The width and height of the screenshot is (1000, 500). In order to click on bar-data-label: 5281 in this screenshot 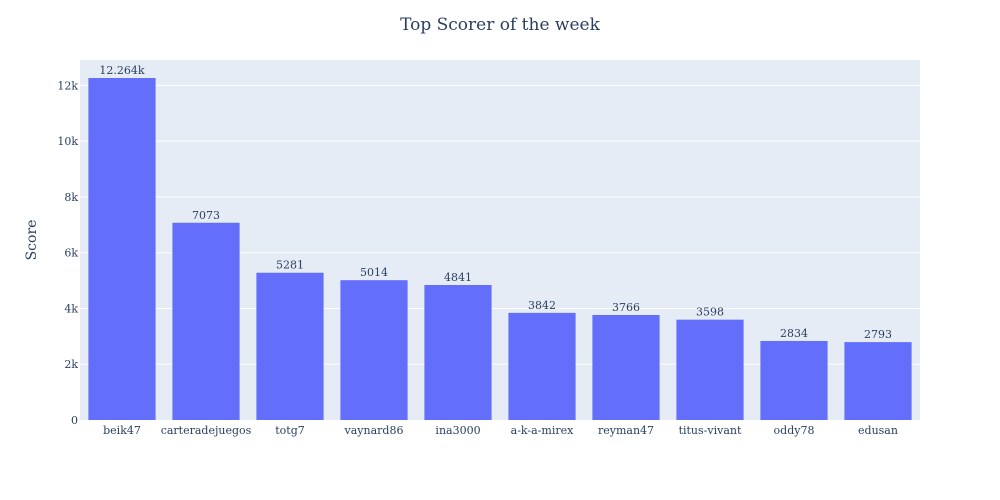, I will do `click(290, 265)`.